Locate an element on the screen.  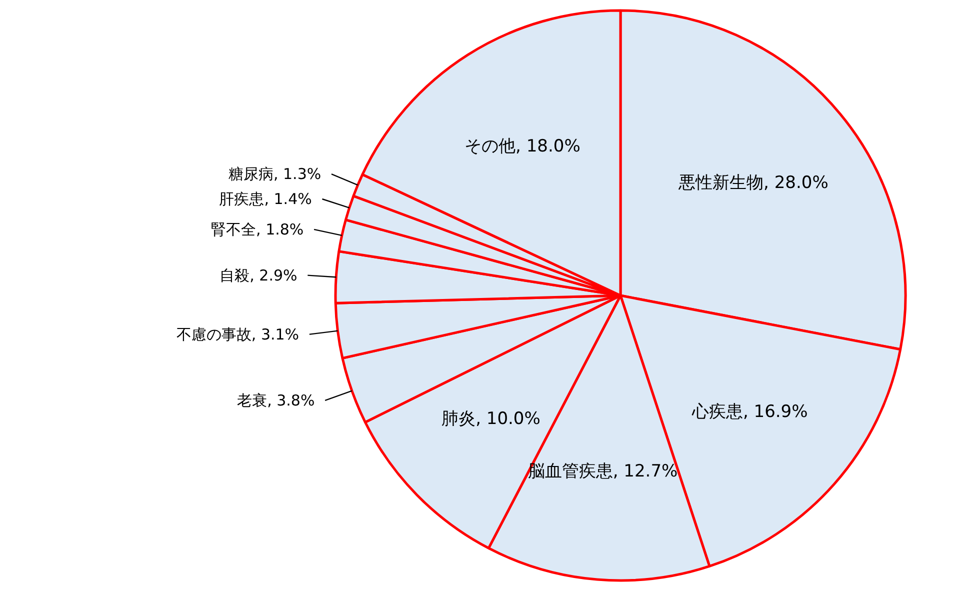
data-label: , 10.0% is located at coordinates (508, 419).